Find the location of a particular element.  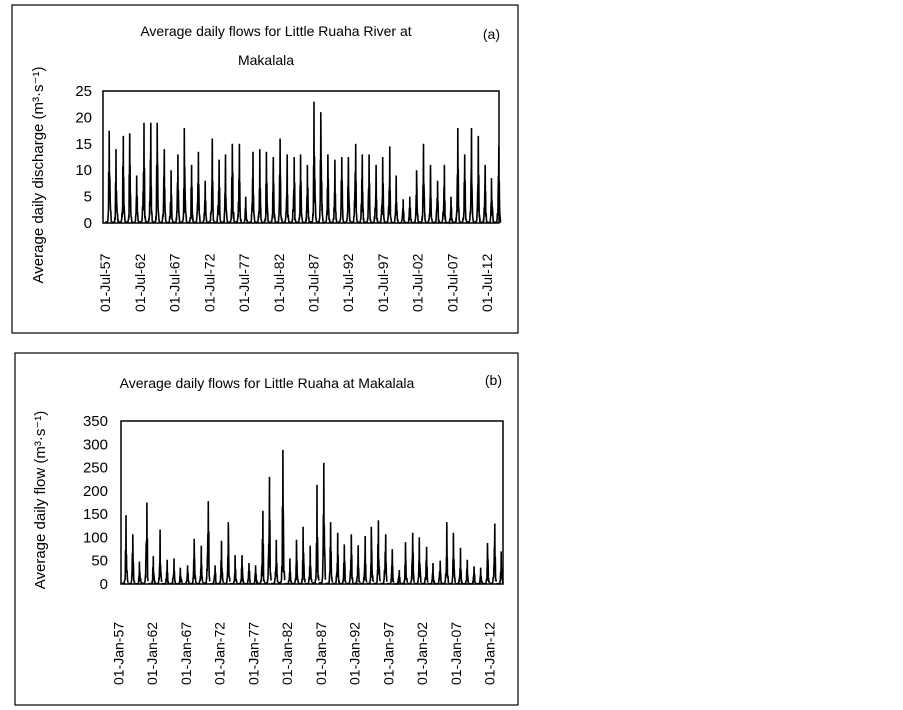

x-tick-label: 01-Jan-62 is located at coordinates (152, 653).